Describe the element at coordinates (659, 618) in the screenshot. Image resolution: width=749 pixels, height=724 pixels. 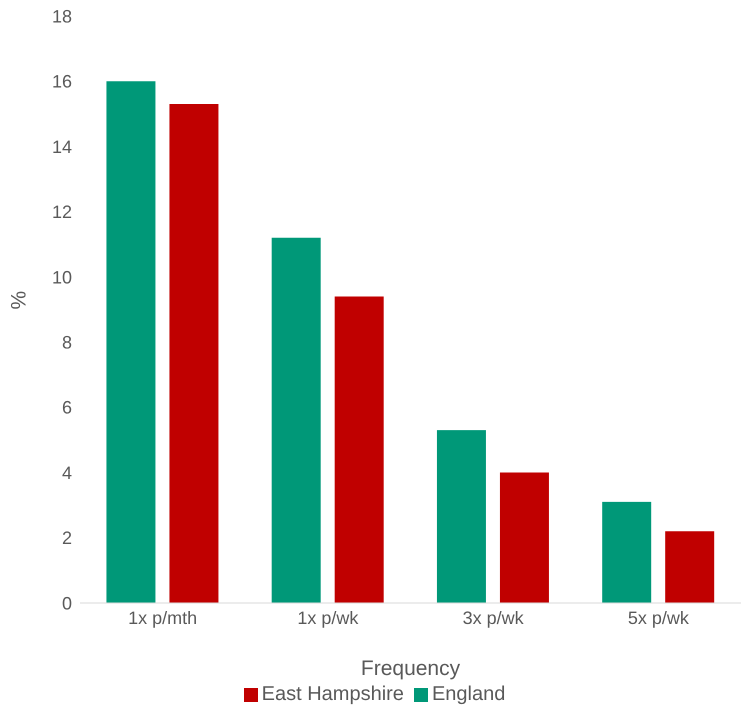
I see `x-tick-label: 5x p/wk` at that location.